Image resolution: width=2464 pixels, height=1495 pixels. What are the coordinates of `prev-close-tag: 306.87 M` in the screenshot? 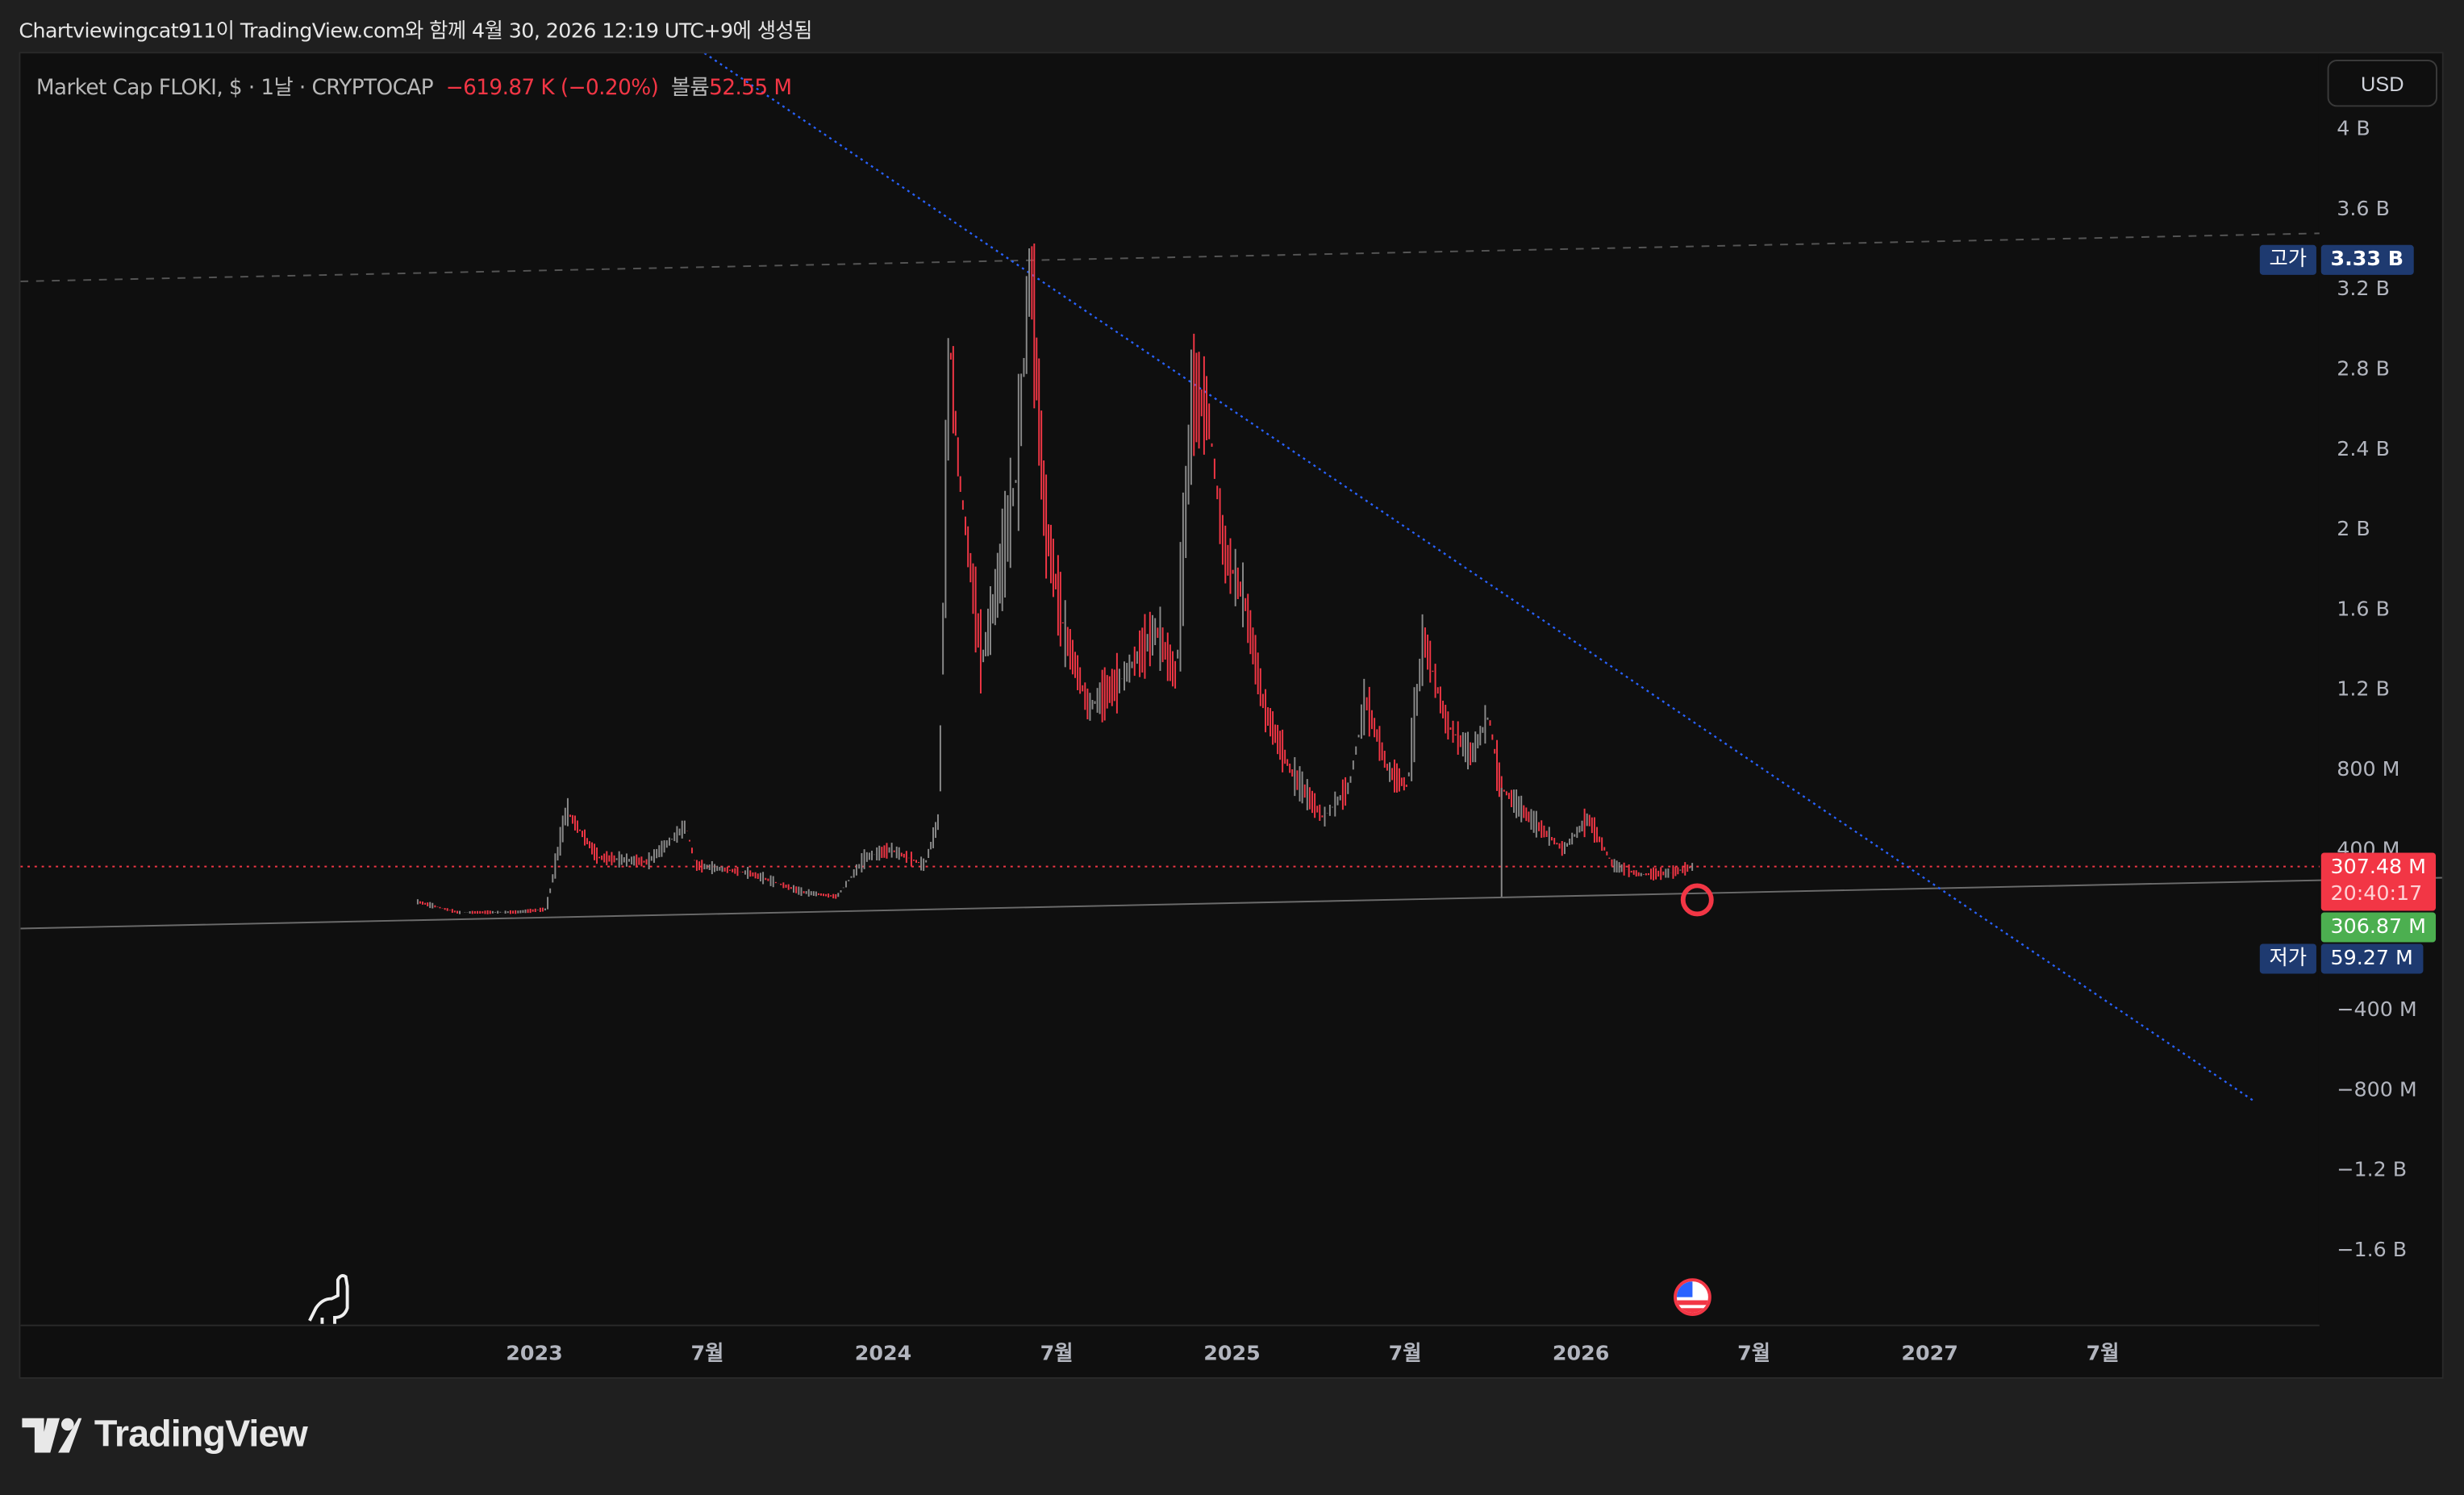 It's located at (2378, 927).